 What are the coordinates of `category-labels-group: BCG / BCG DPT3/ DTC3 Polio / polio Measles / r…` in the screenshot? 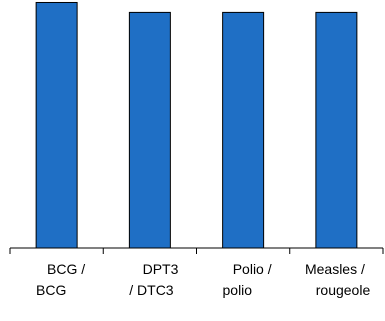 It's located at (203, 279).